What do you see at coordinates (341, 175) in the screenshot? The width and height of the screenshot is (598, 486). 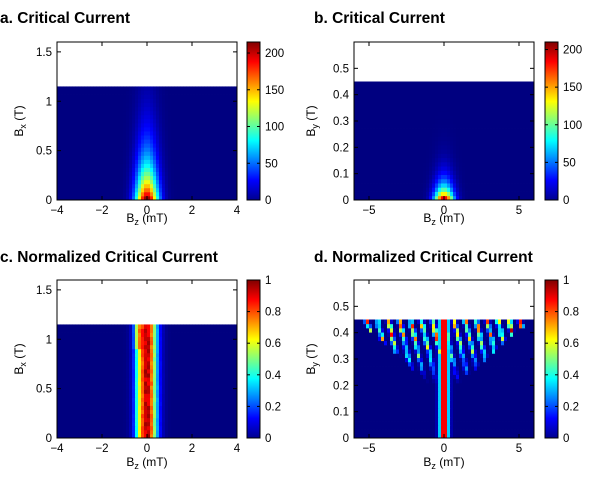 I see `y-tick-label: 0.1` at bounding box center [341, 175].